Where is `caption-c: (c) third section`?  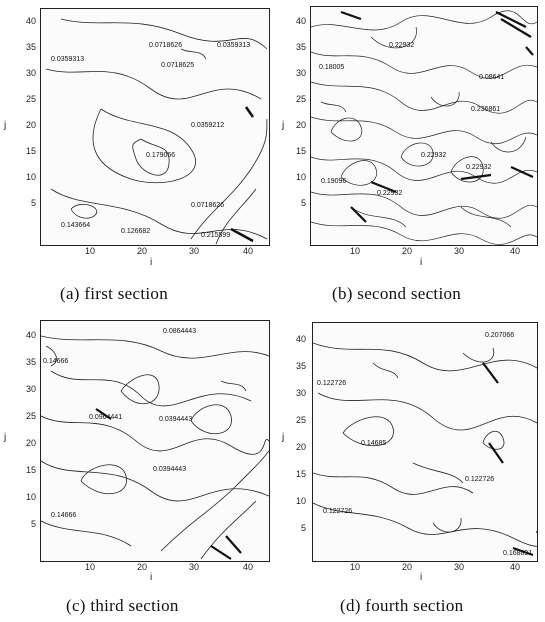 caption-c: (c) third section is located at coordinates (122, 605).